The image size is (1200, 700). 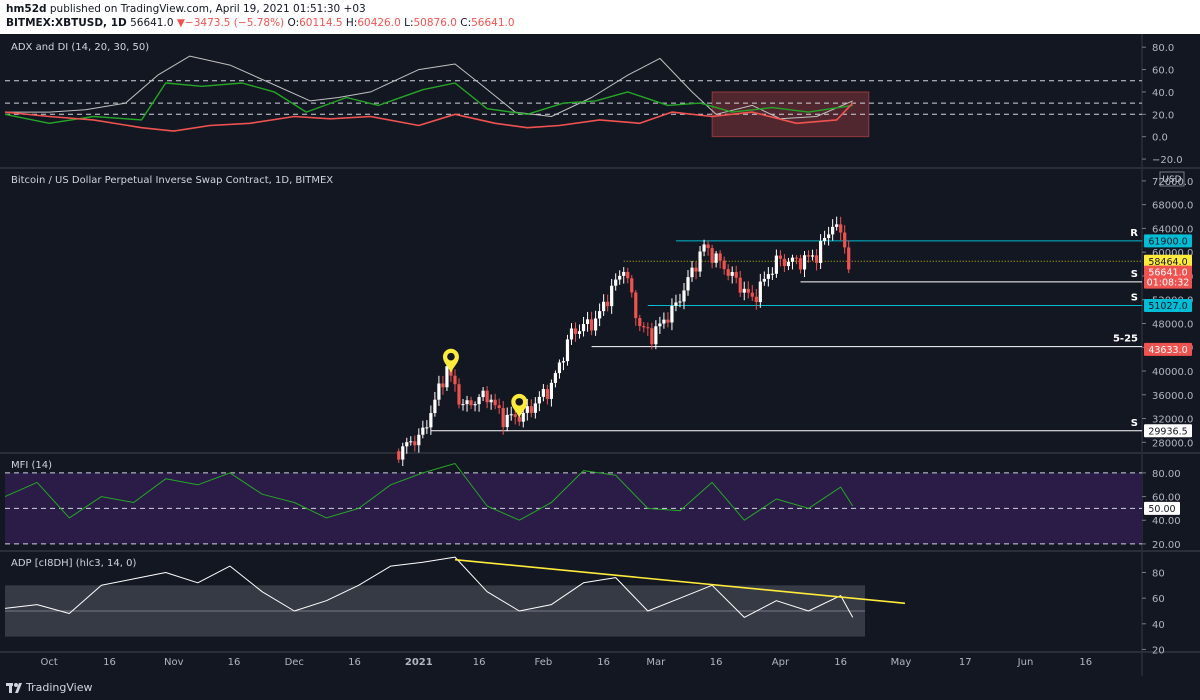 What do you see at coordinates (519, 405) in the screenshot?
I see `map-pin-icon` at bounding box center [519, 405].